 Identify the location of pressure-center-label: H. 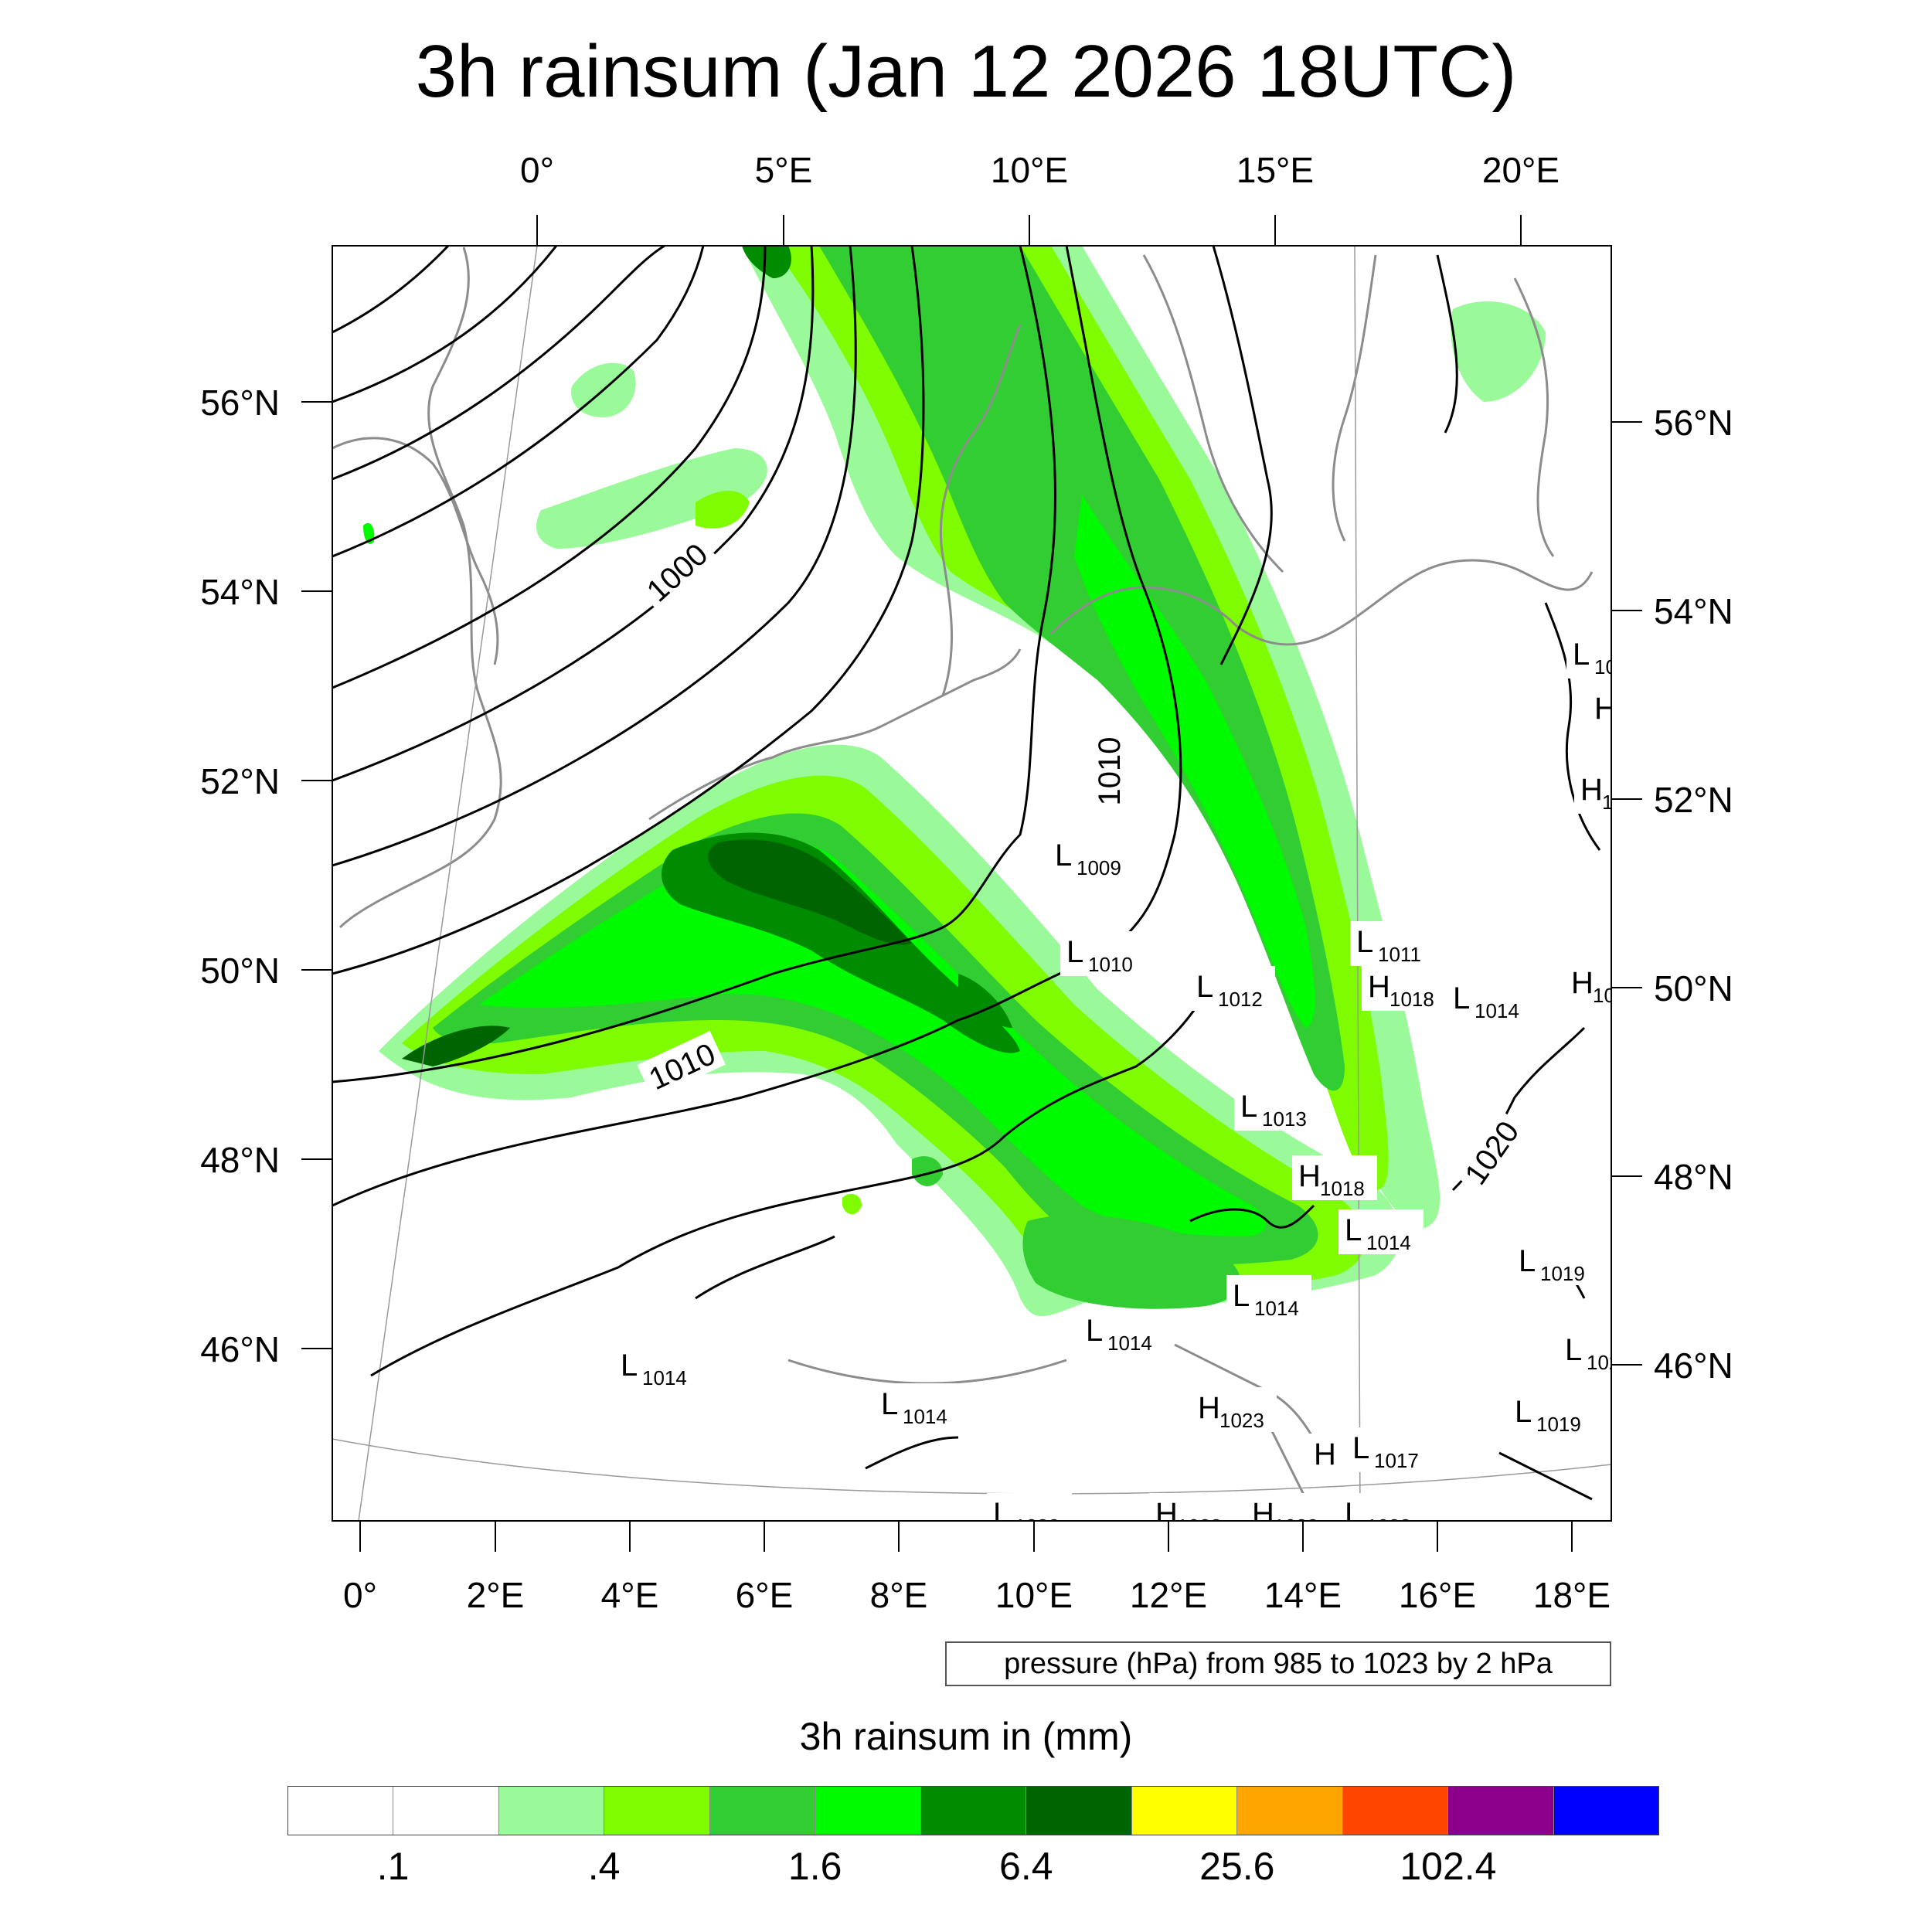
(1602, 710).